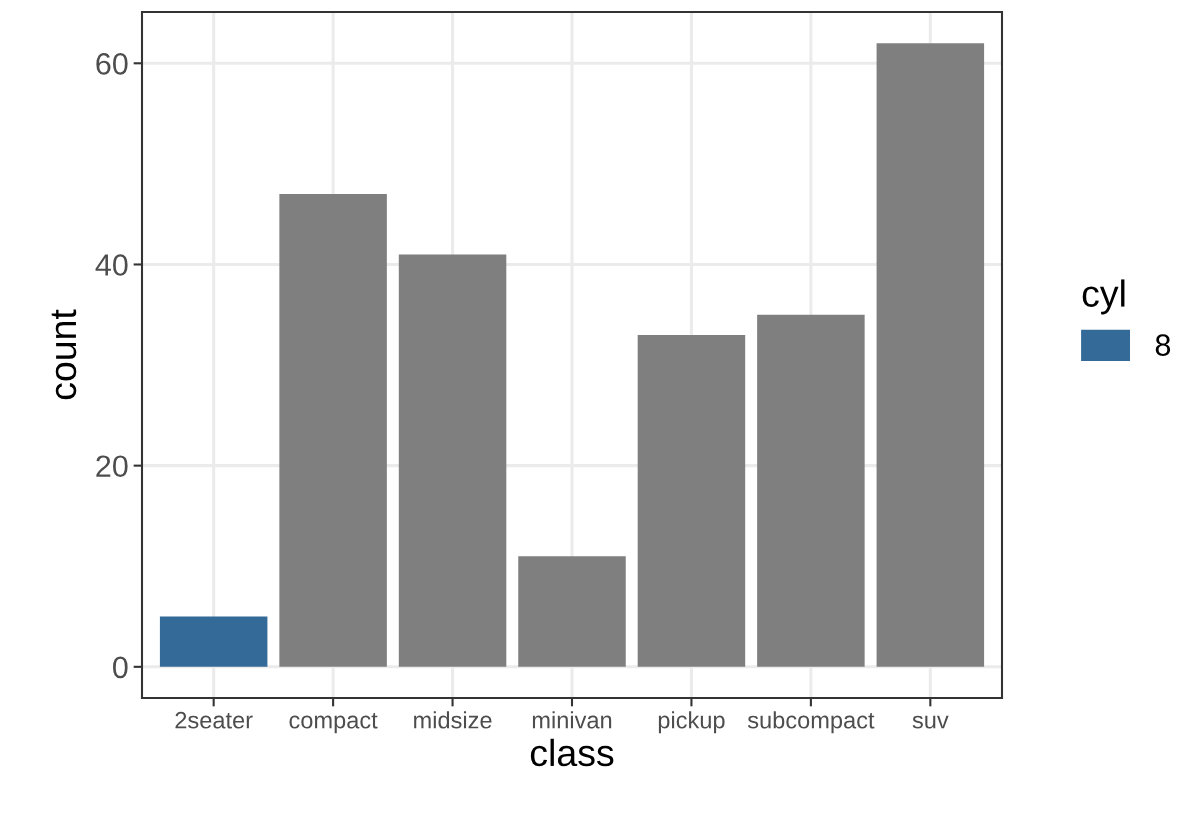  What do you see at coordinates (1163, 345) in the screenshot?
I see `legend-label: 8` at bounding box center [1163, 345].